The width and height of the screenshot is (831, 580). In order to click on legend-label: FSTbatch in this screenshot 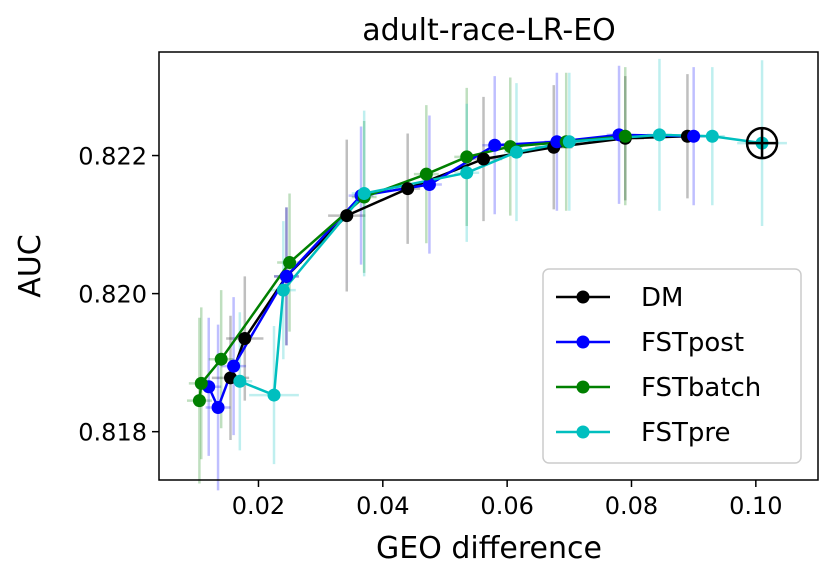, I will do `click(701, 388)`.